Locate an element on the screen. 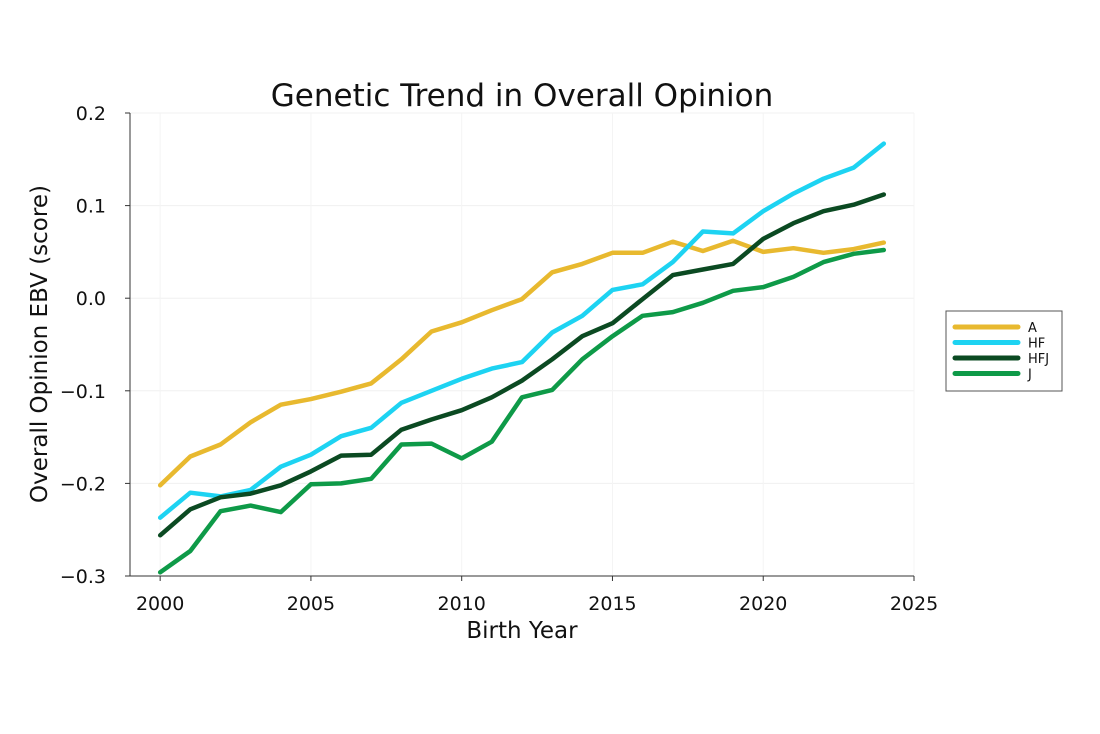 The height and width of the screenshot is (734, 1100). y-axis-label: Overall Opinion EBV (score) is located at coordinates (40, 344).